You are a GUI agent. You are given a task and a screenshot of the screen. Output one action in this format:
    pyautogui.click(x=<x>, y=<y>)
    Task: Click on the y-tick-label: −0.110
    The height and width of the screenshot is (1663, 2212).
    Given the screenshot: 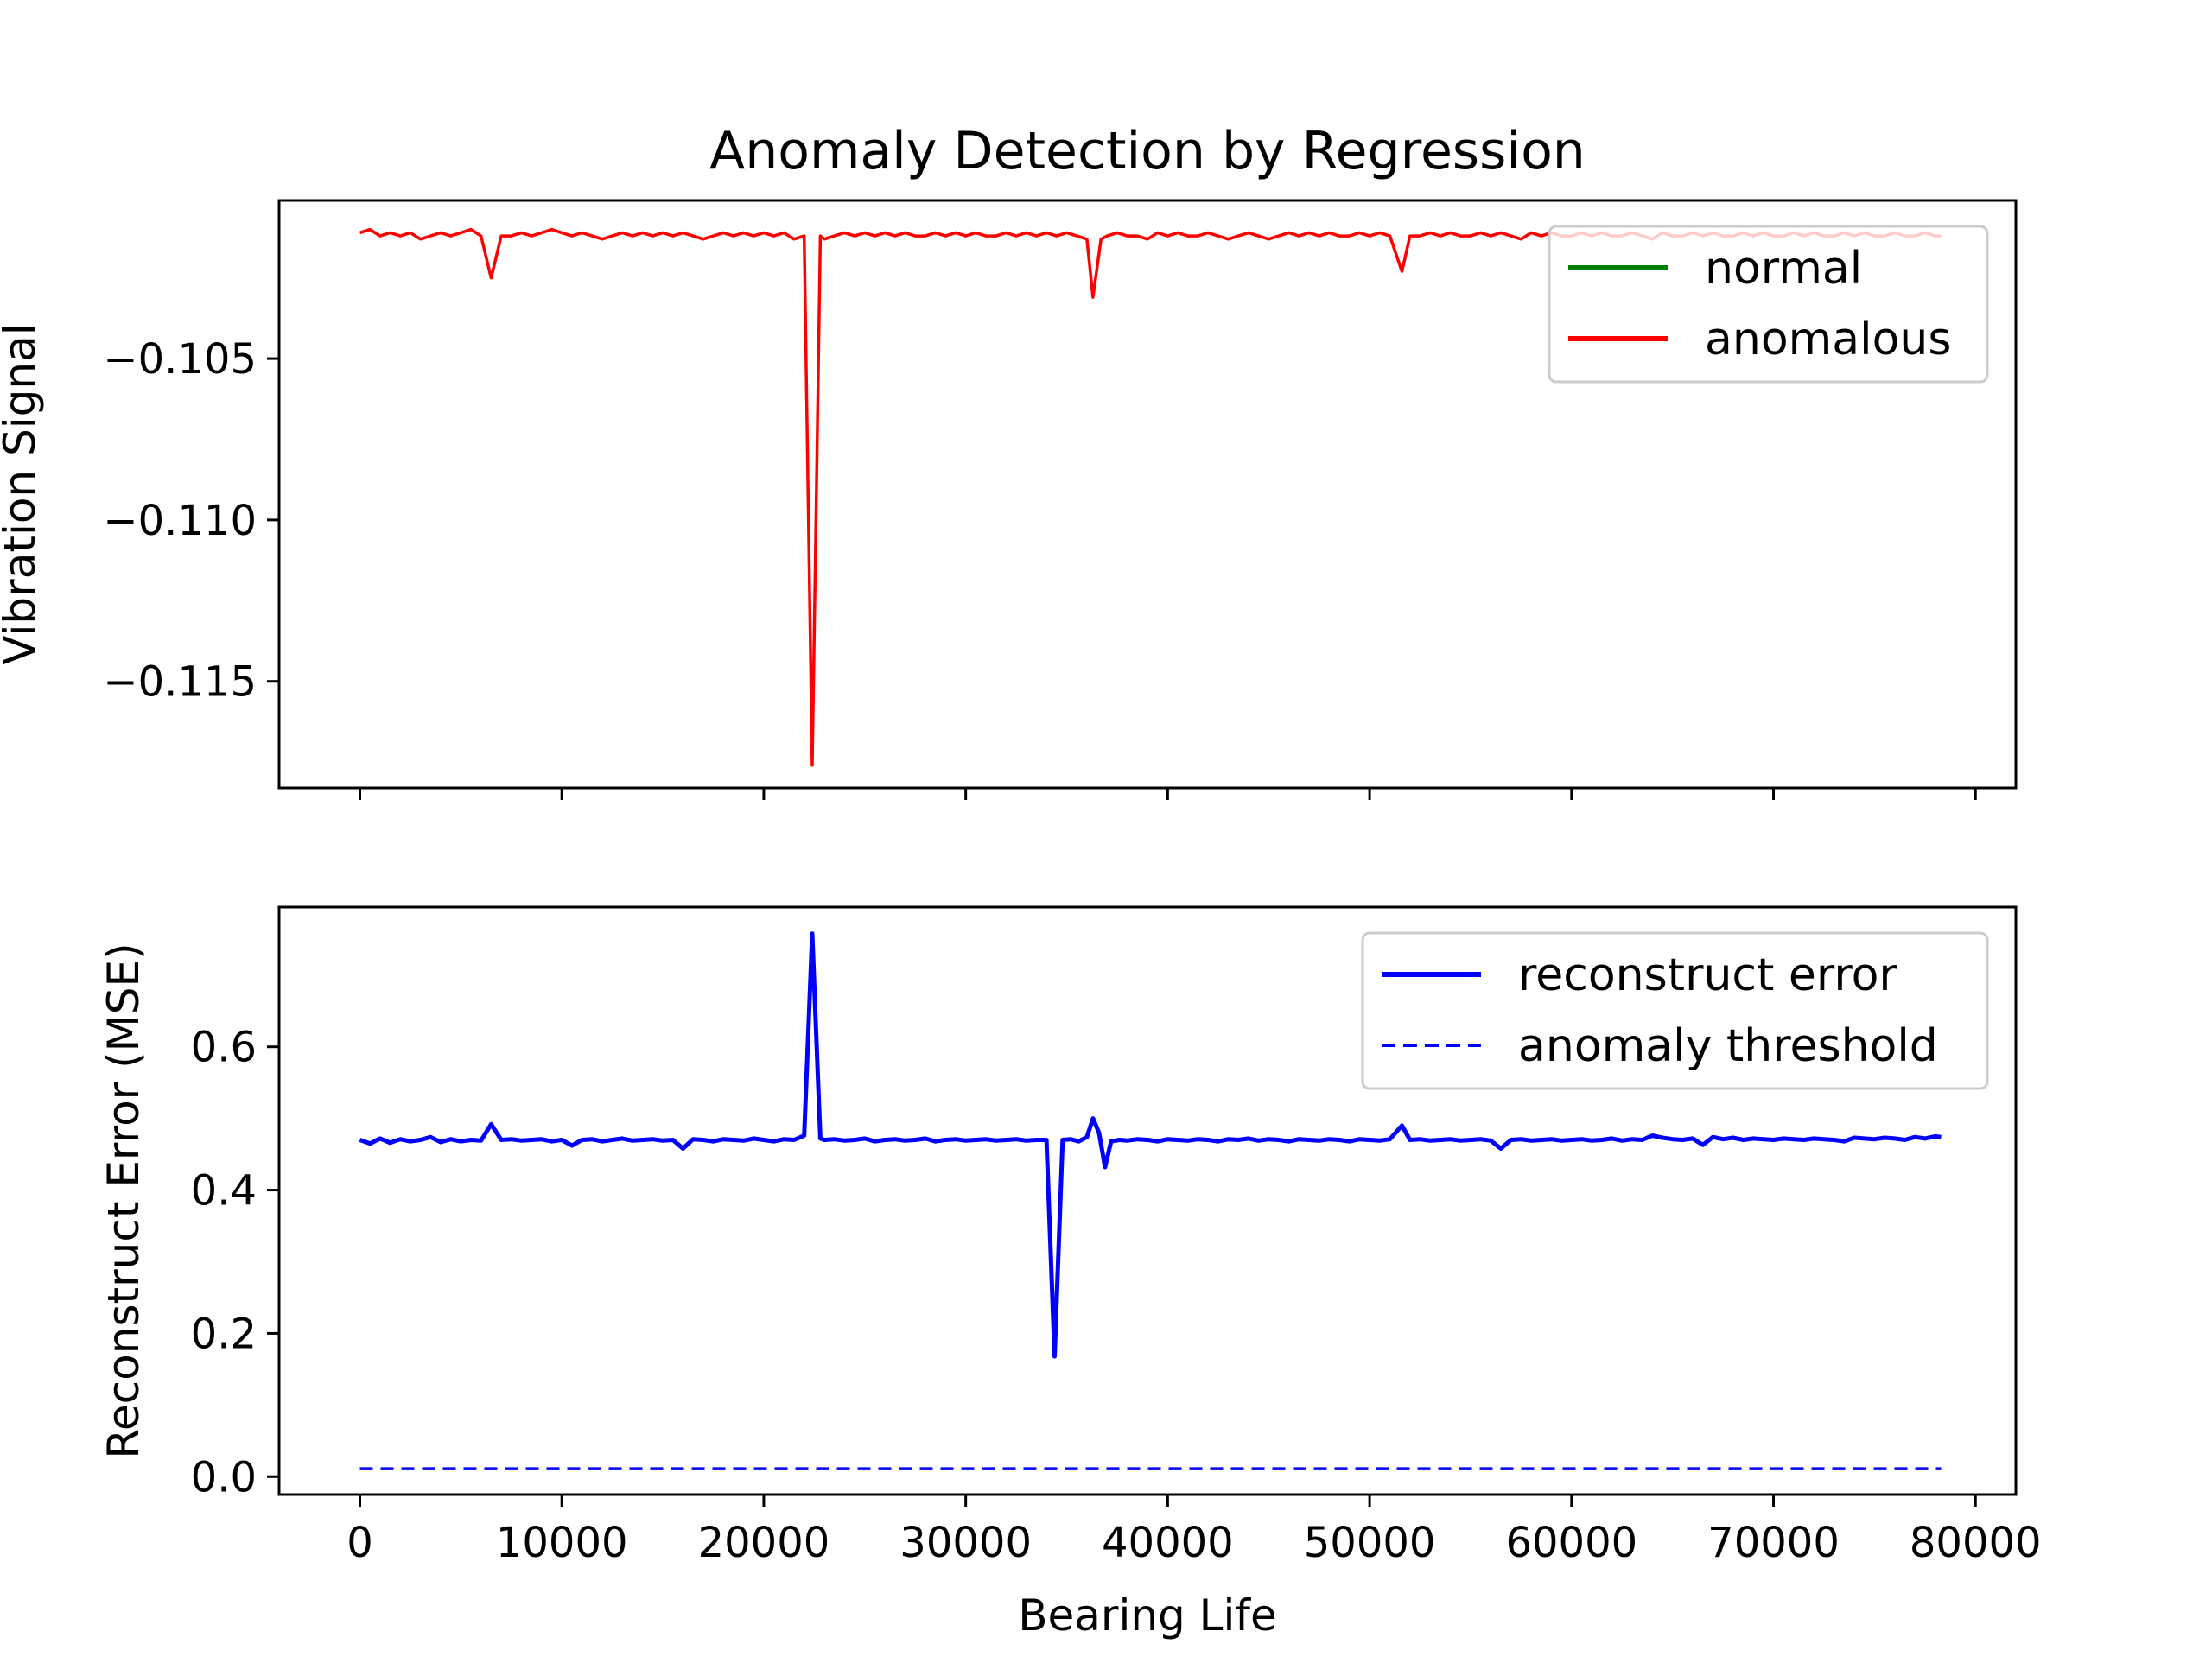 What is the action you would take?
    pyautogui.click(x=180, y=521)
    